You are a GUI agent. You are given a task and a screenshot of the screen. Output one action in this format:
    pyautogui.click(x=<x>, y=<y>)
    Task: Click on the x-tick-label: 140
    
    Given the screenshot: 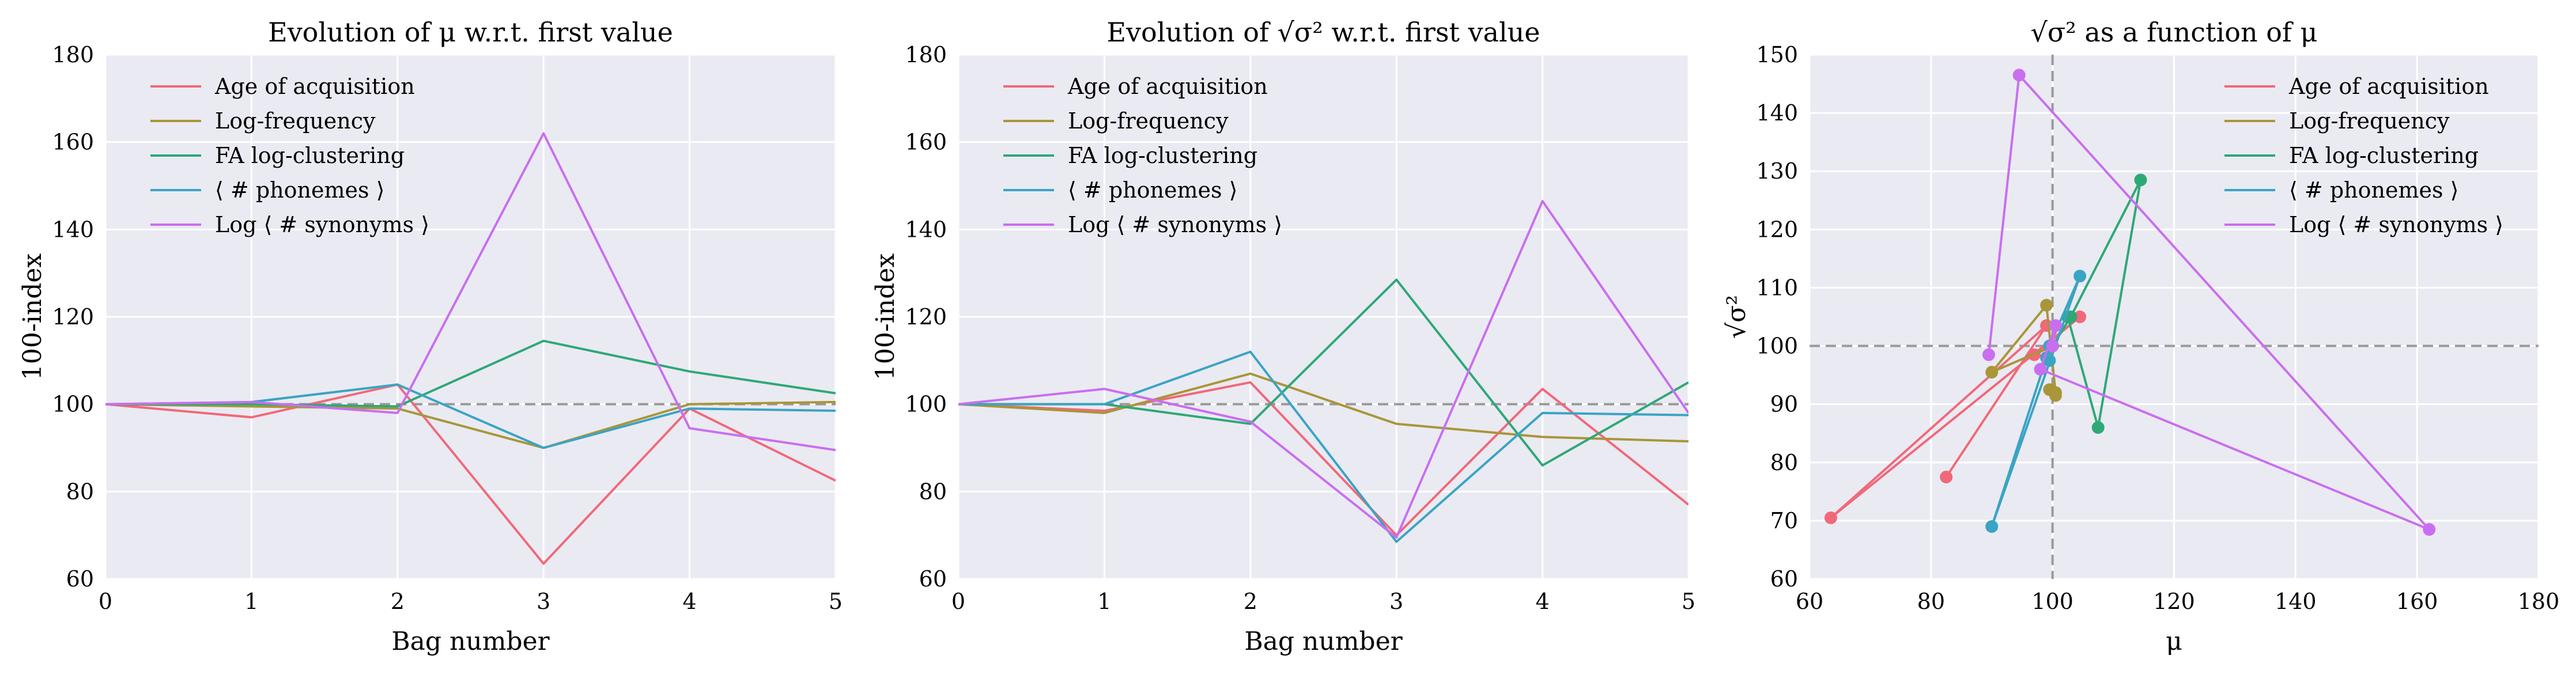 What is the action you would take?
    pyautogui.click(x=2296, y=601)
    